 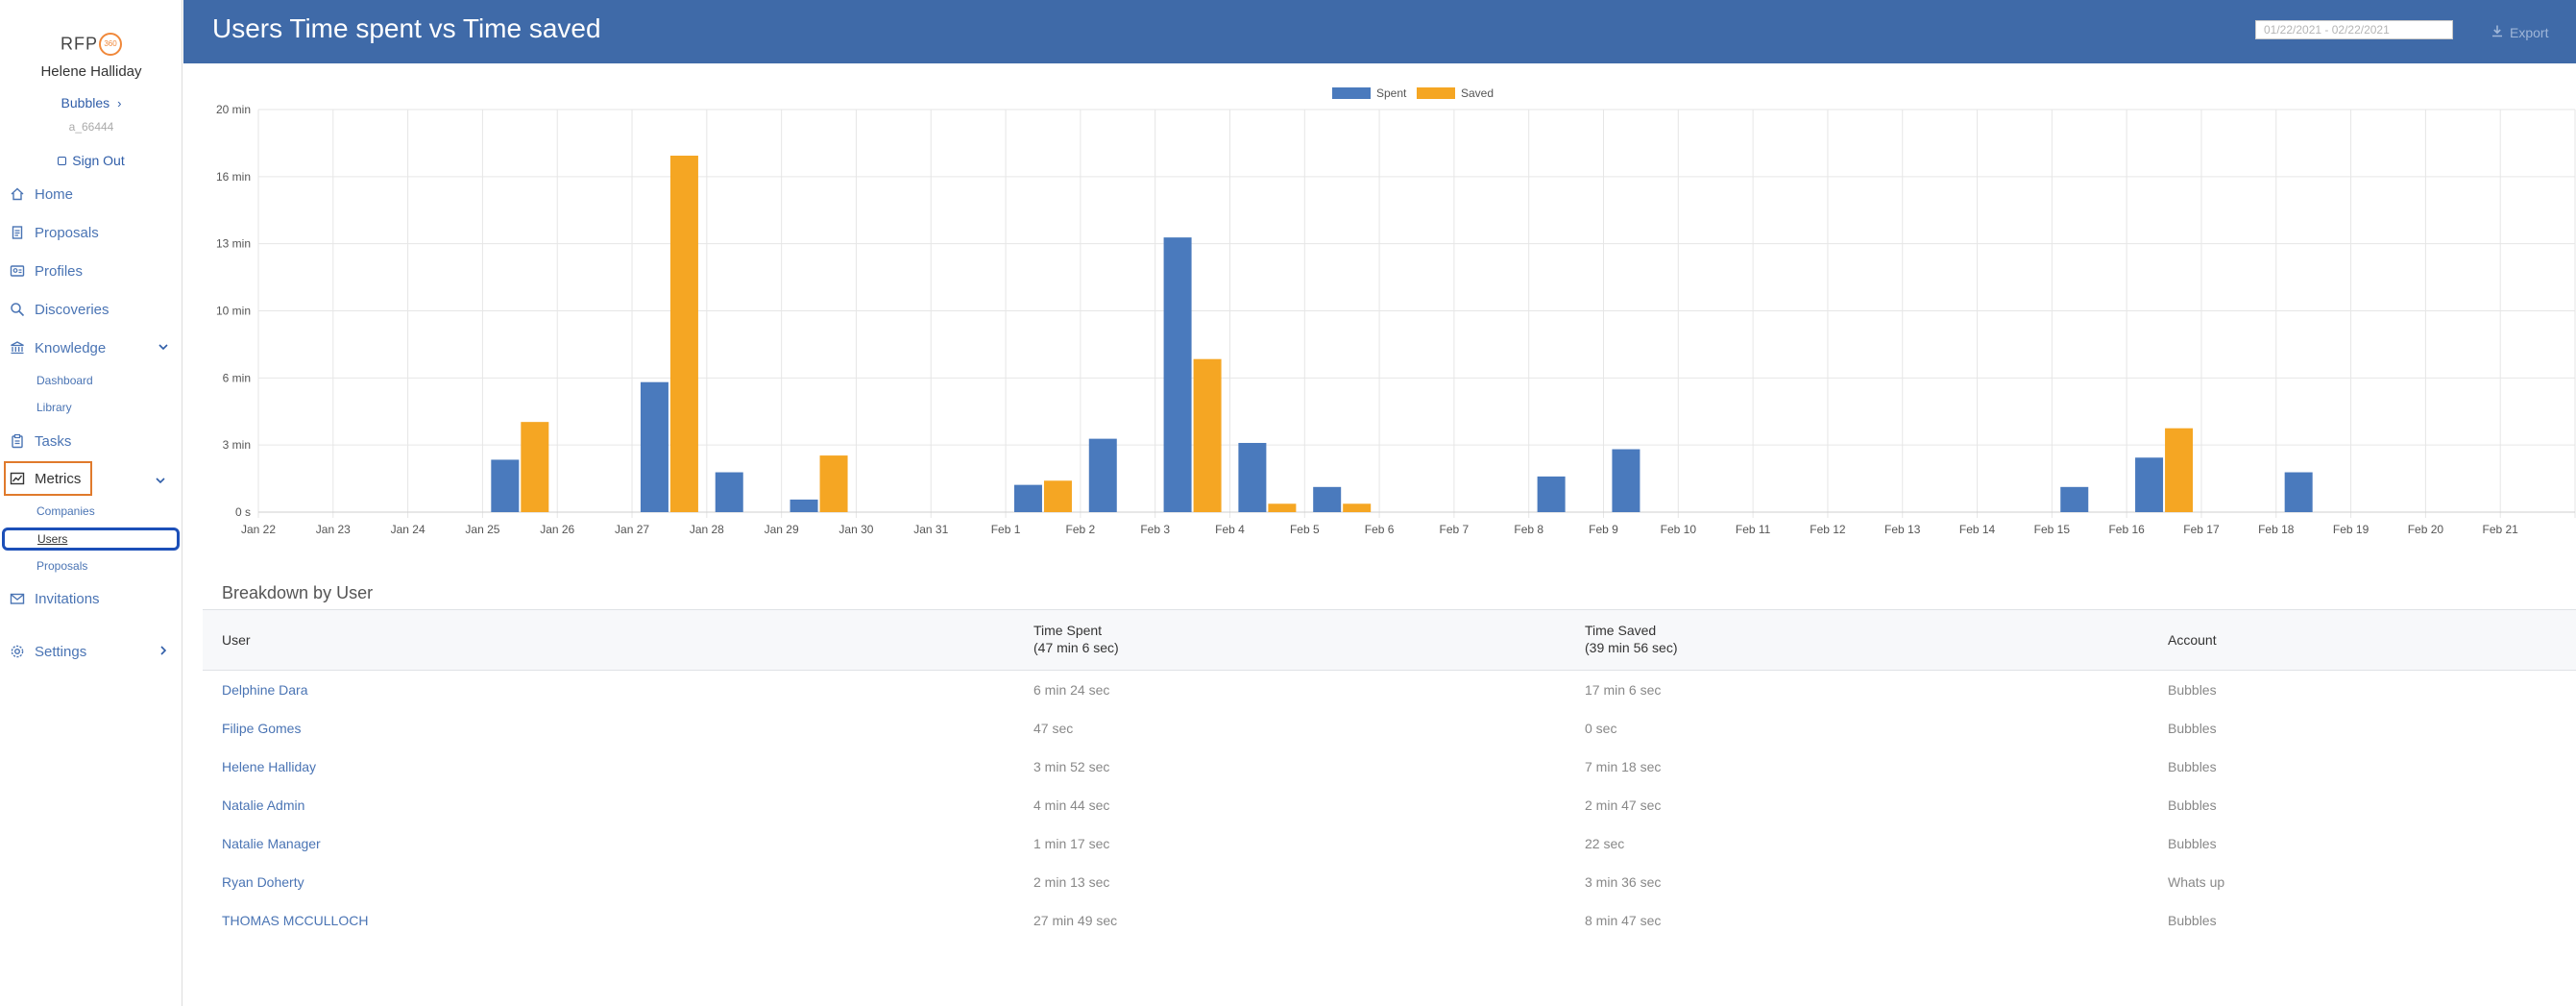 What do you see at coordinates (782, 529) in the screenshot?
I see `x-tick-label: Jan 29` at bounding box center [782, 529].